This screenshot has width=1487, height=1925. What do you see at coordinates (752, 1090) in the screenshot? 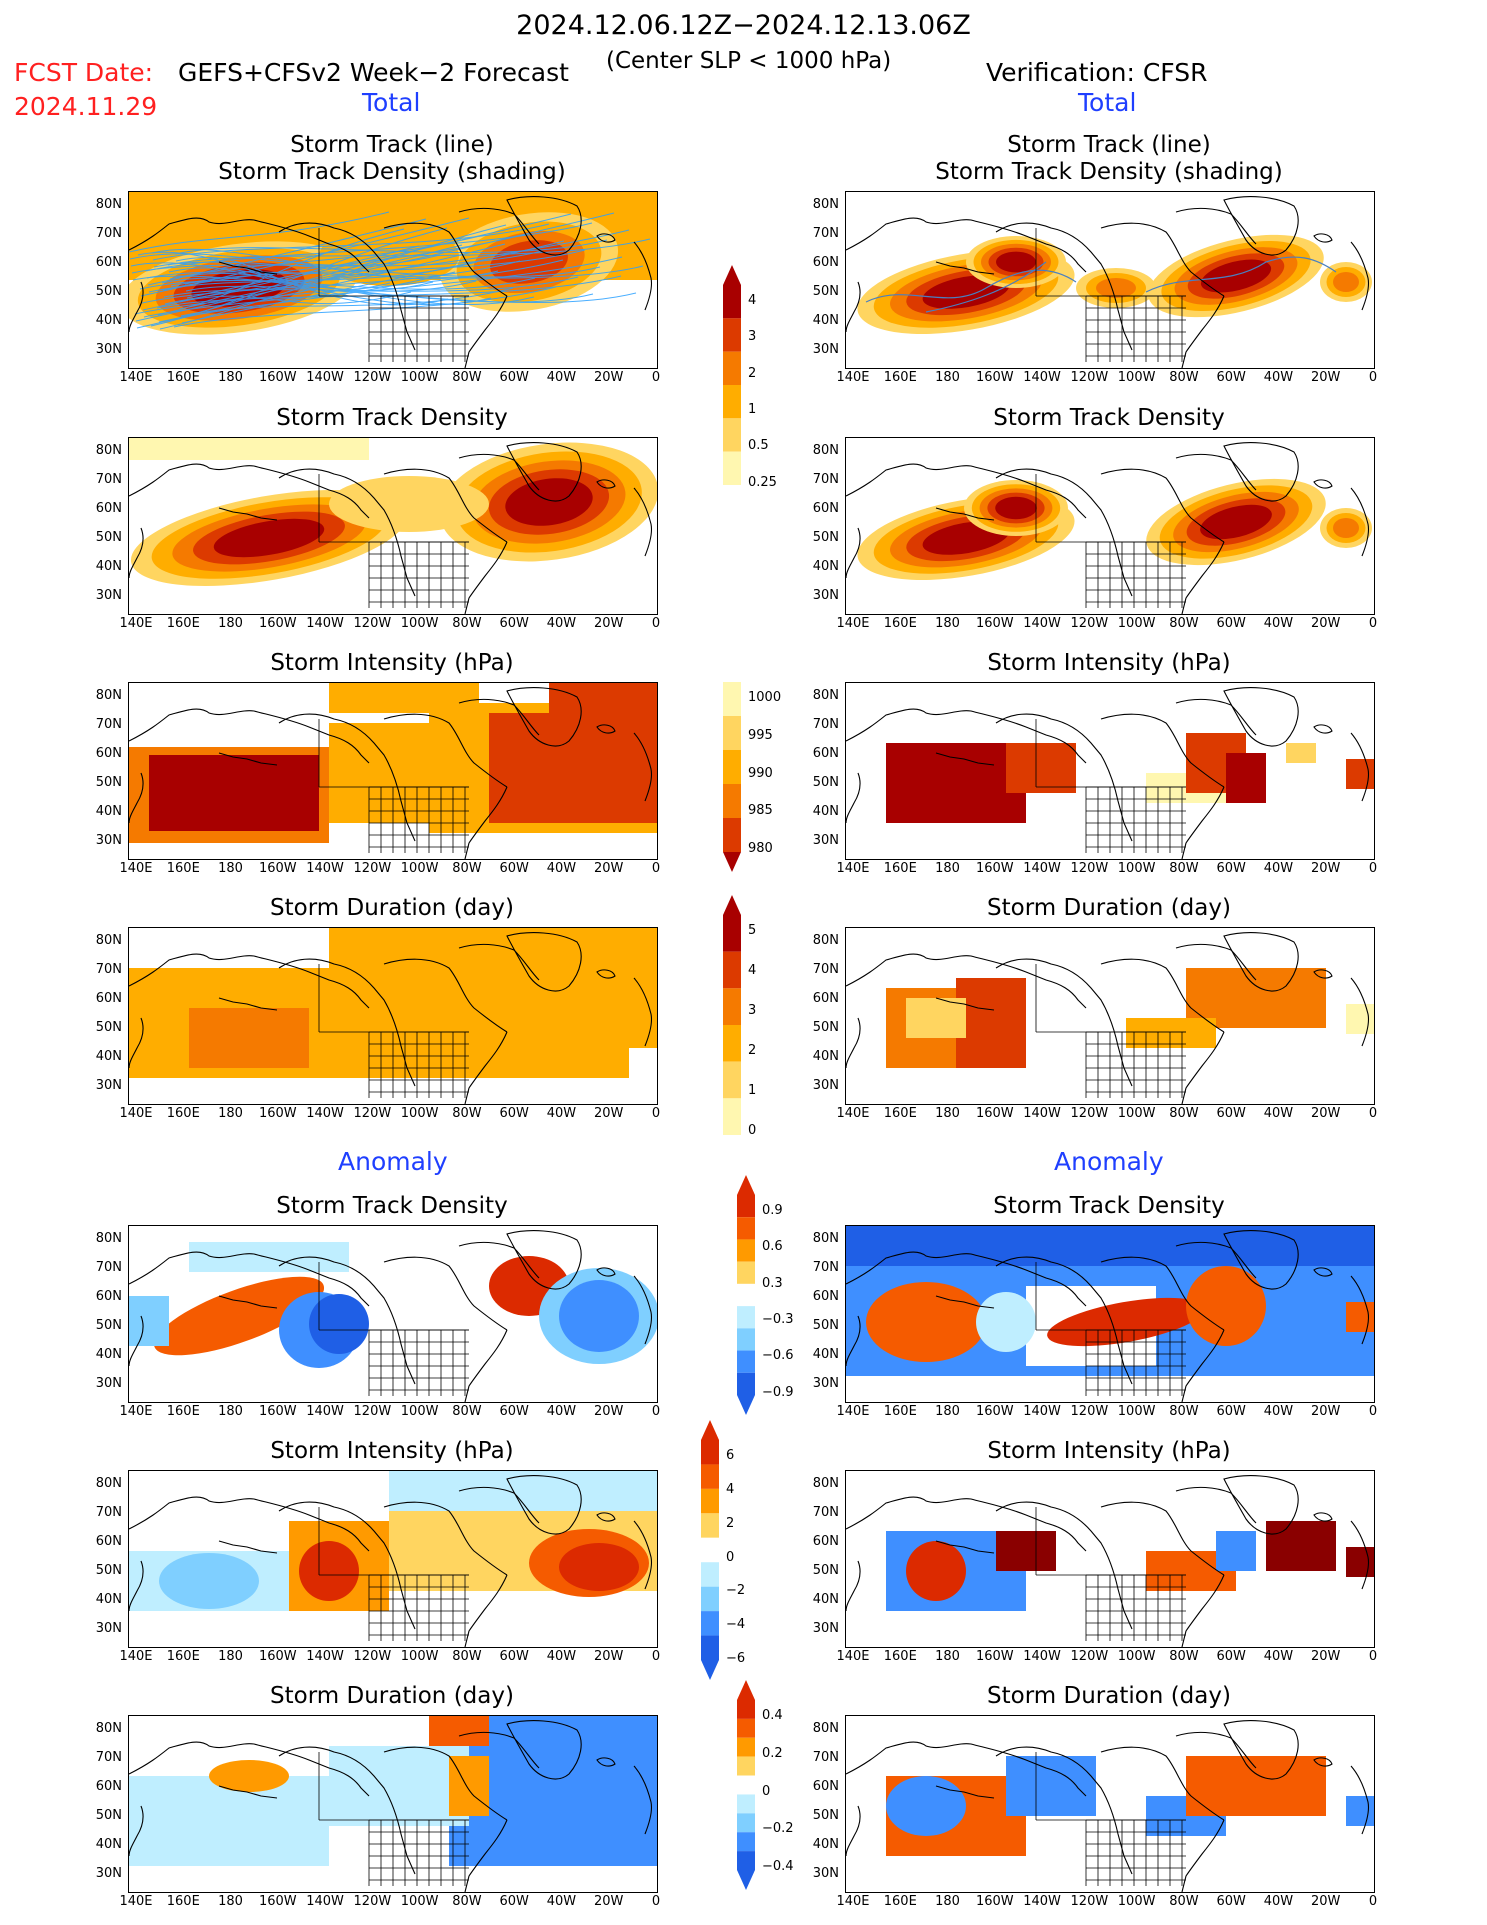
I see `colorbar-tick-label: 1` at bounding box center [752, 1090].